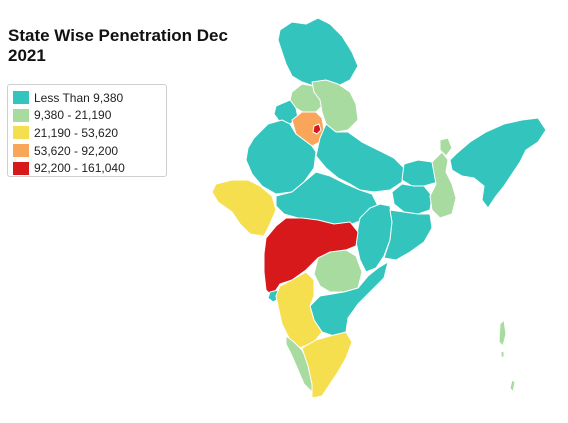  Describe the element at coordinates (281, 157) in the screenshot. I see `region-rajasthan` at that location.